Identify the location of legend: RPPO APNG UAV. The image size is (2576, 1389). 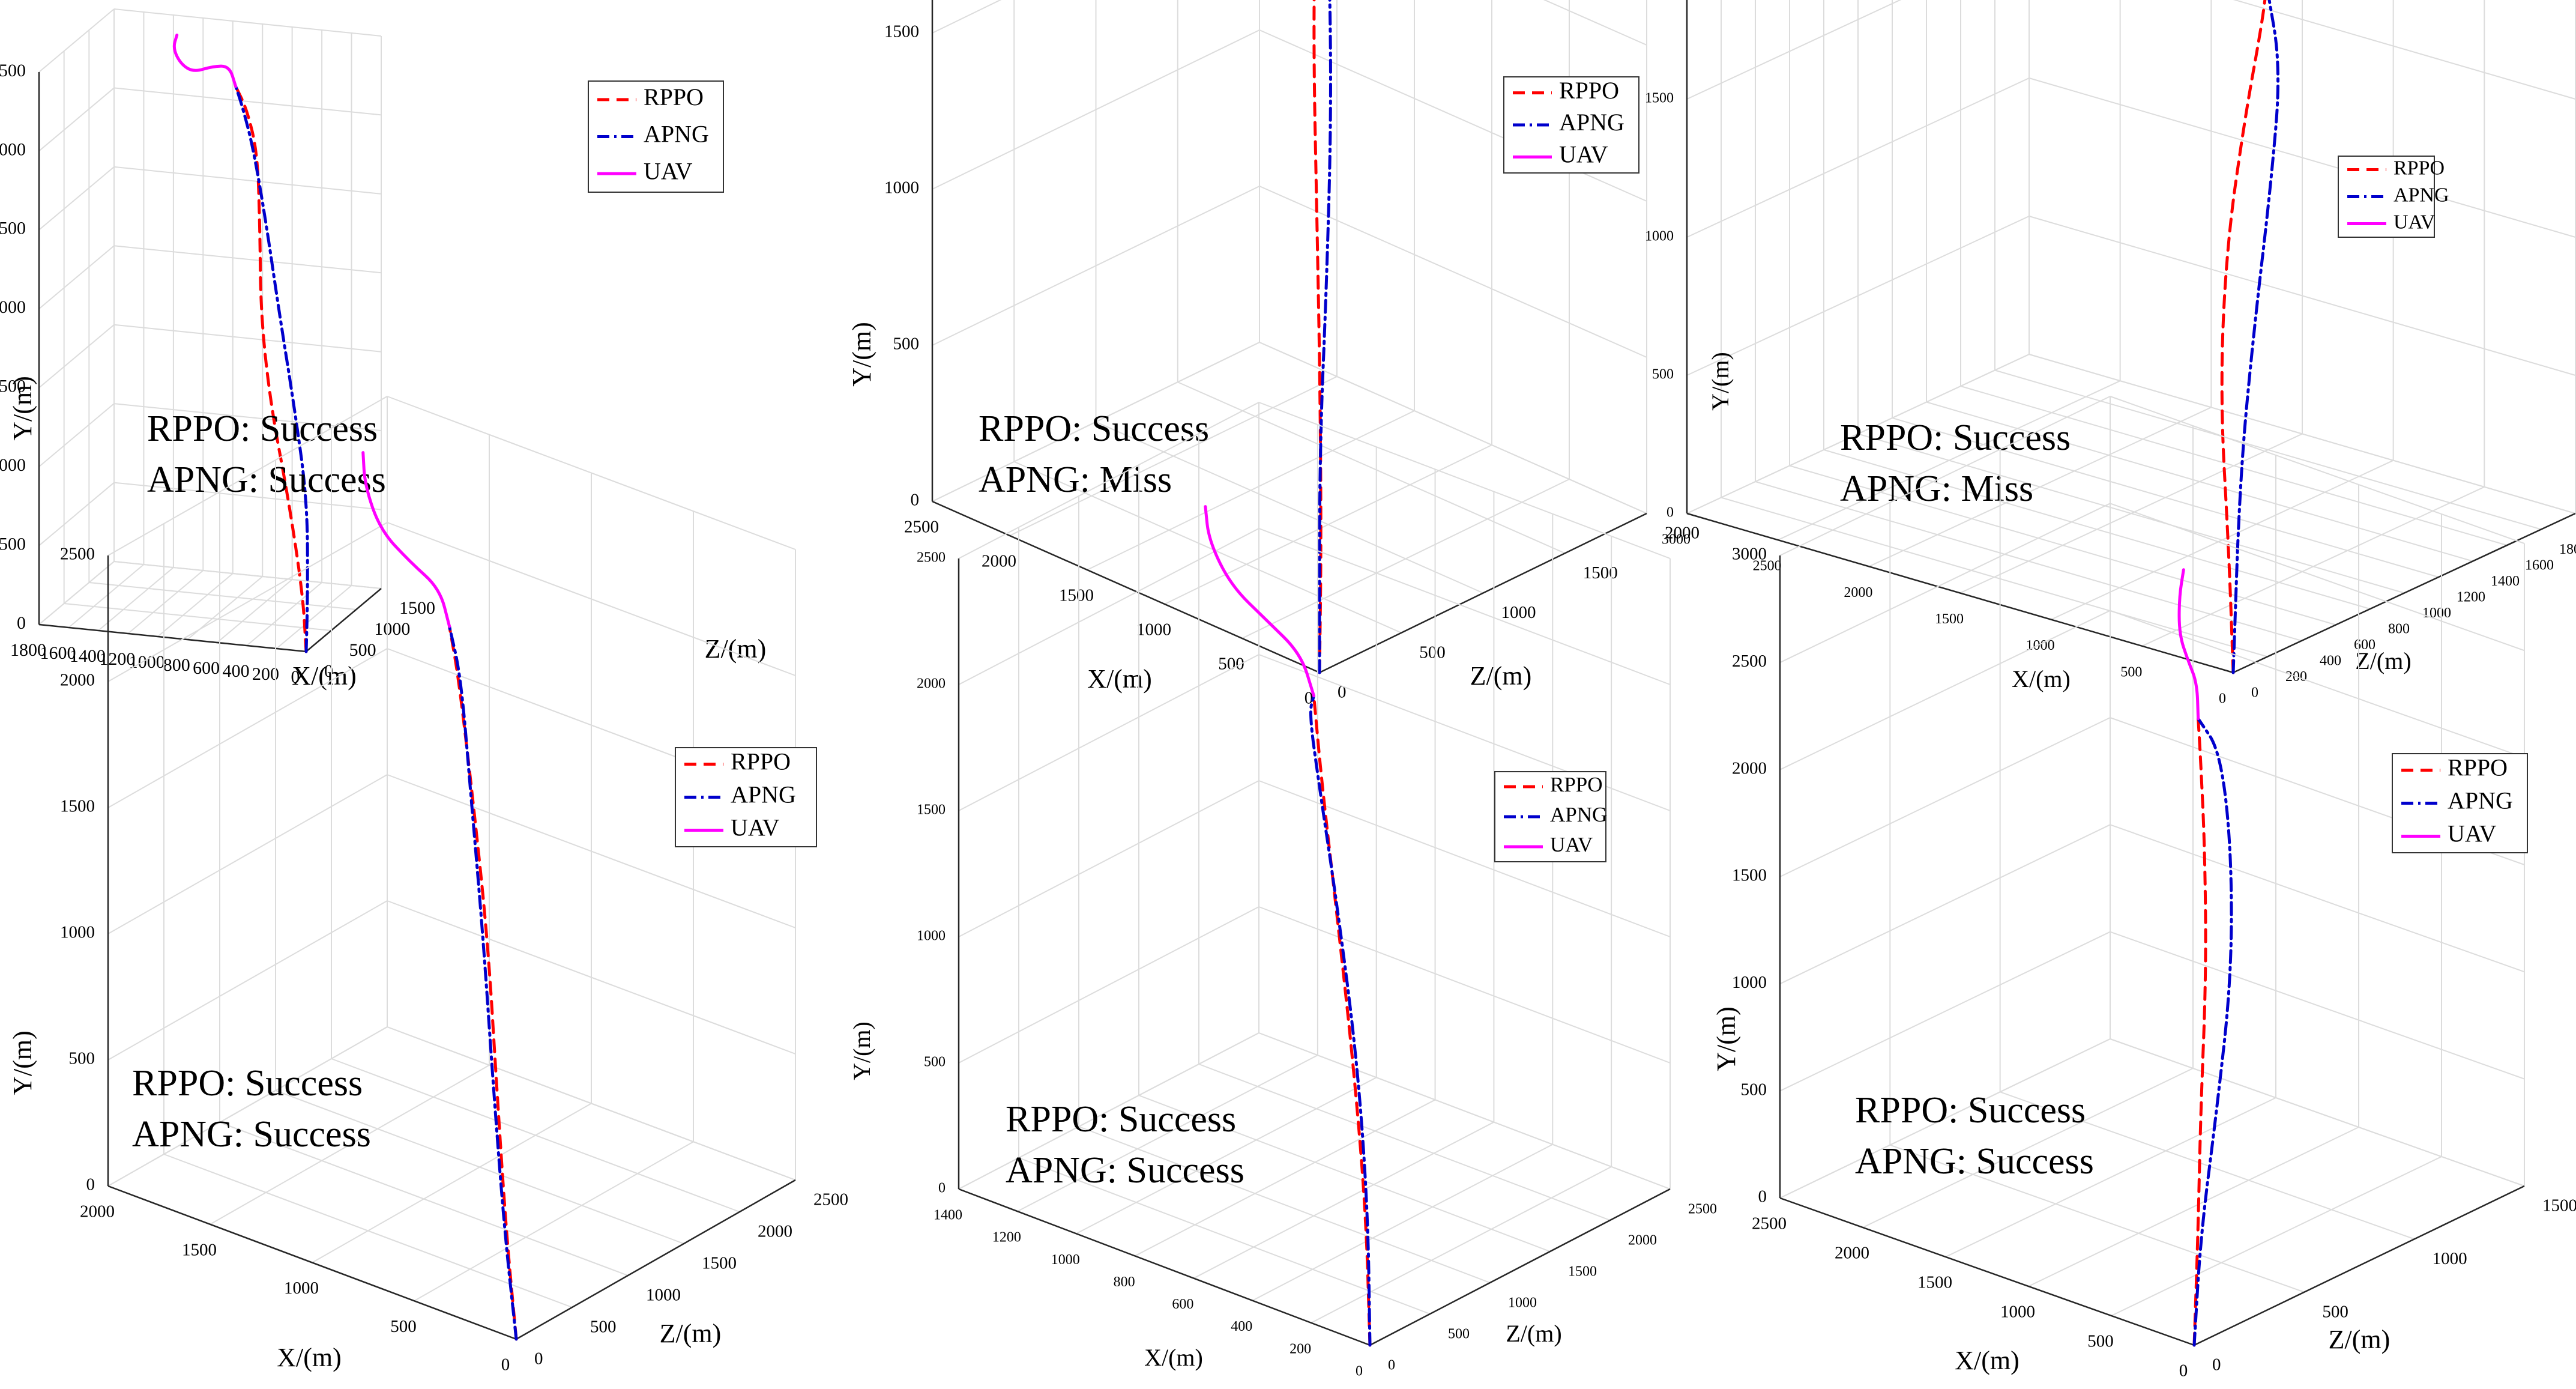
(2393, 197).